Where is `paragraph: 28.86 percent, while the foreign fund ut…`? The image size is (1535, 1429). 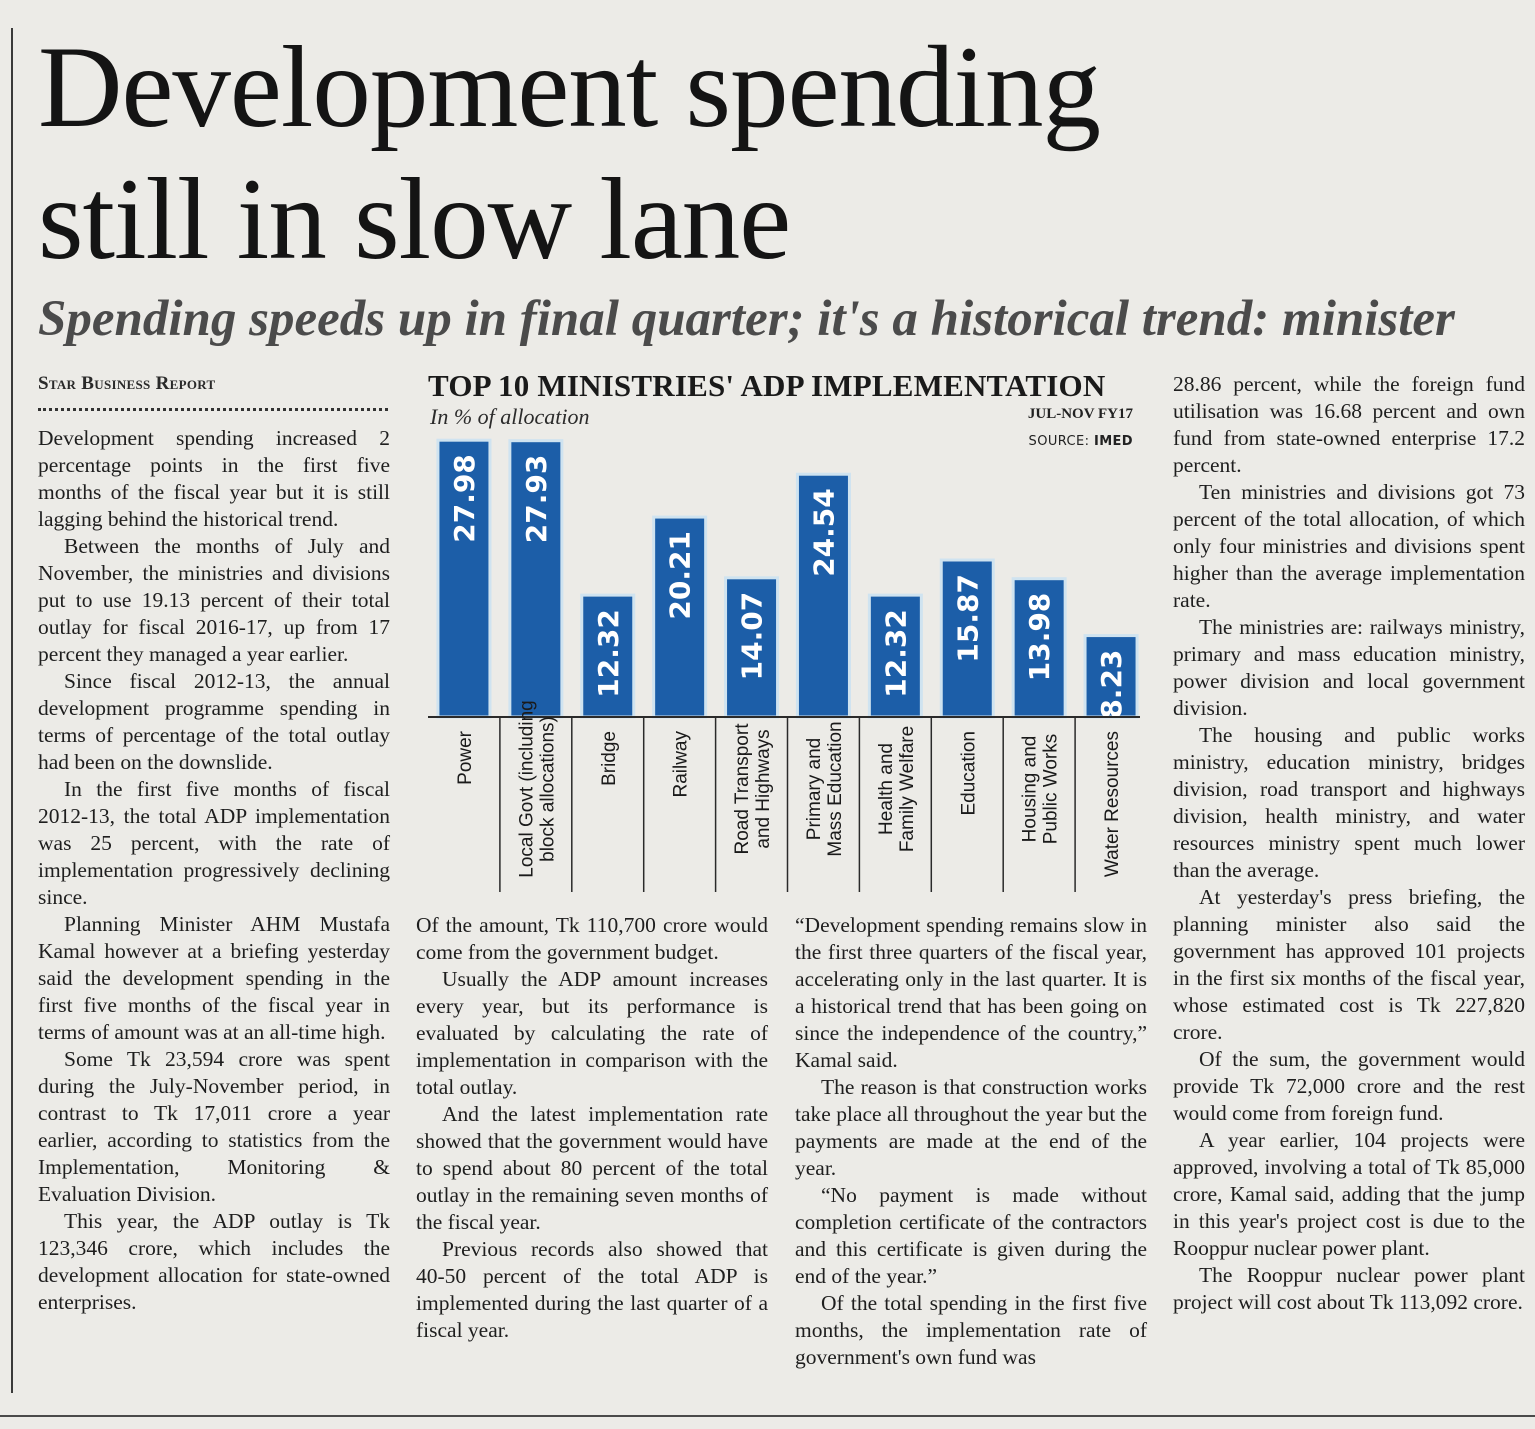
paragraph: 28.86 percent, while the foreign fund ut… is located at coordinates (1349, 424).